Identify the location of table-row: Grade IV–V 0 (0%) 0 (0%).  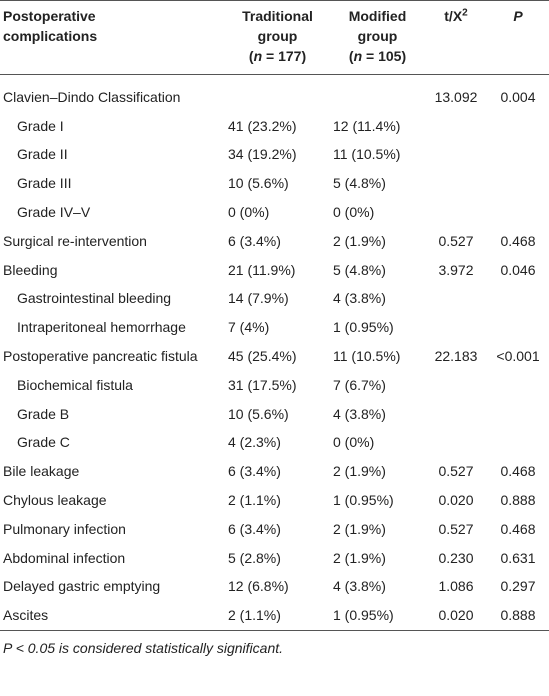
(274, 212).